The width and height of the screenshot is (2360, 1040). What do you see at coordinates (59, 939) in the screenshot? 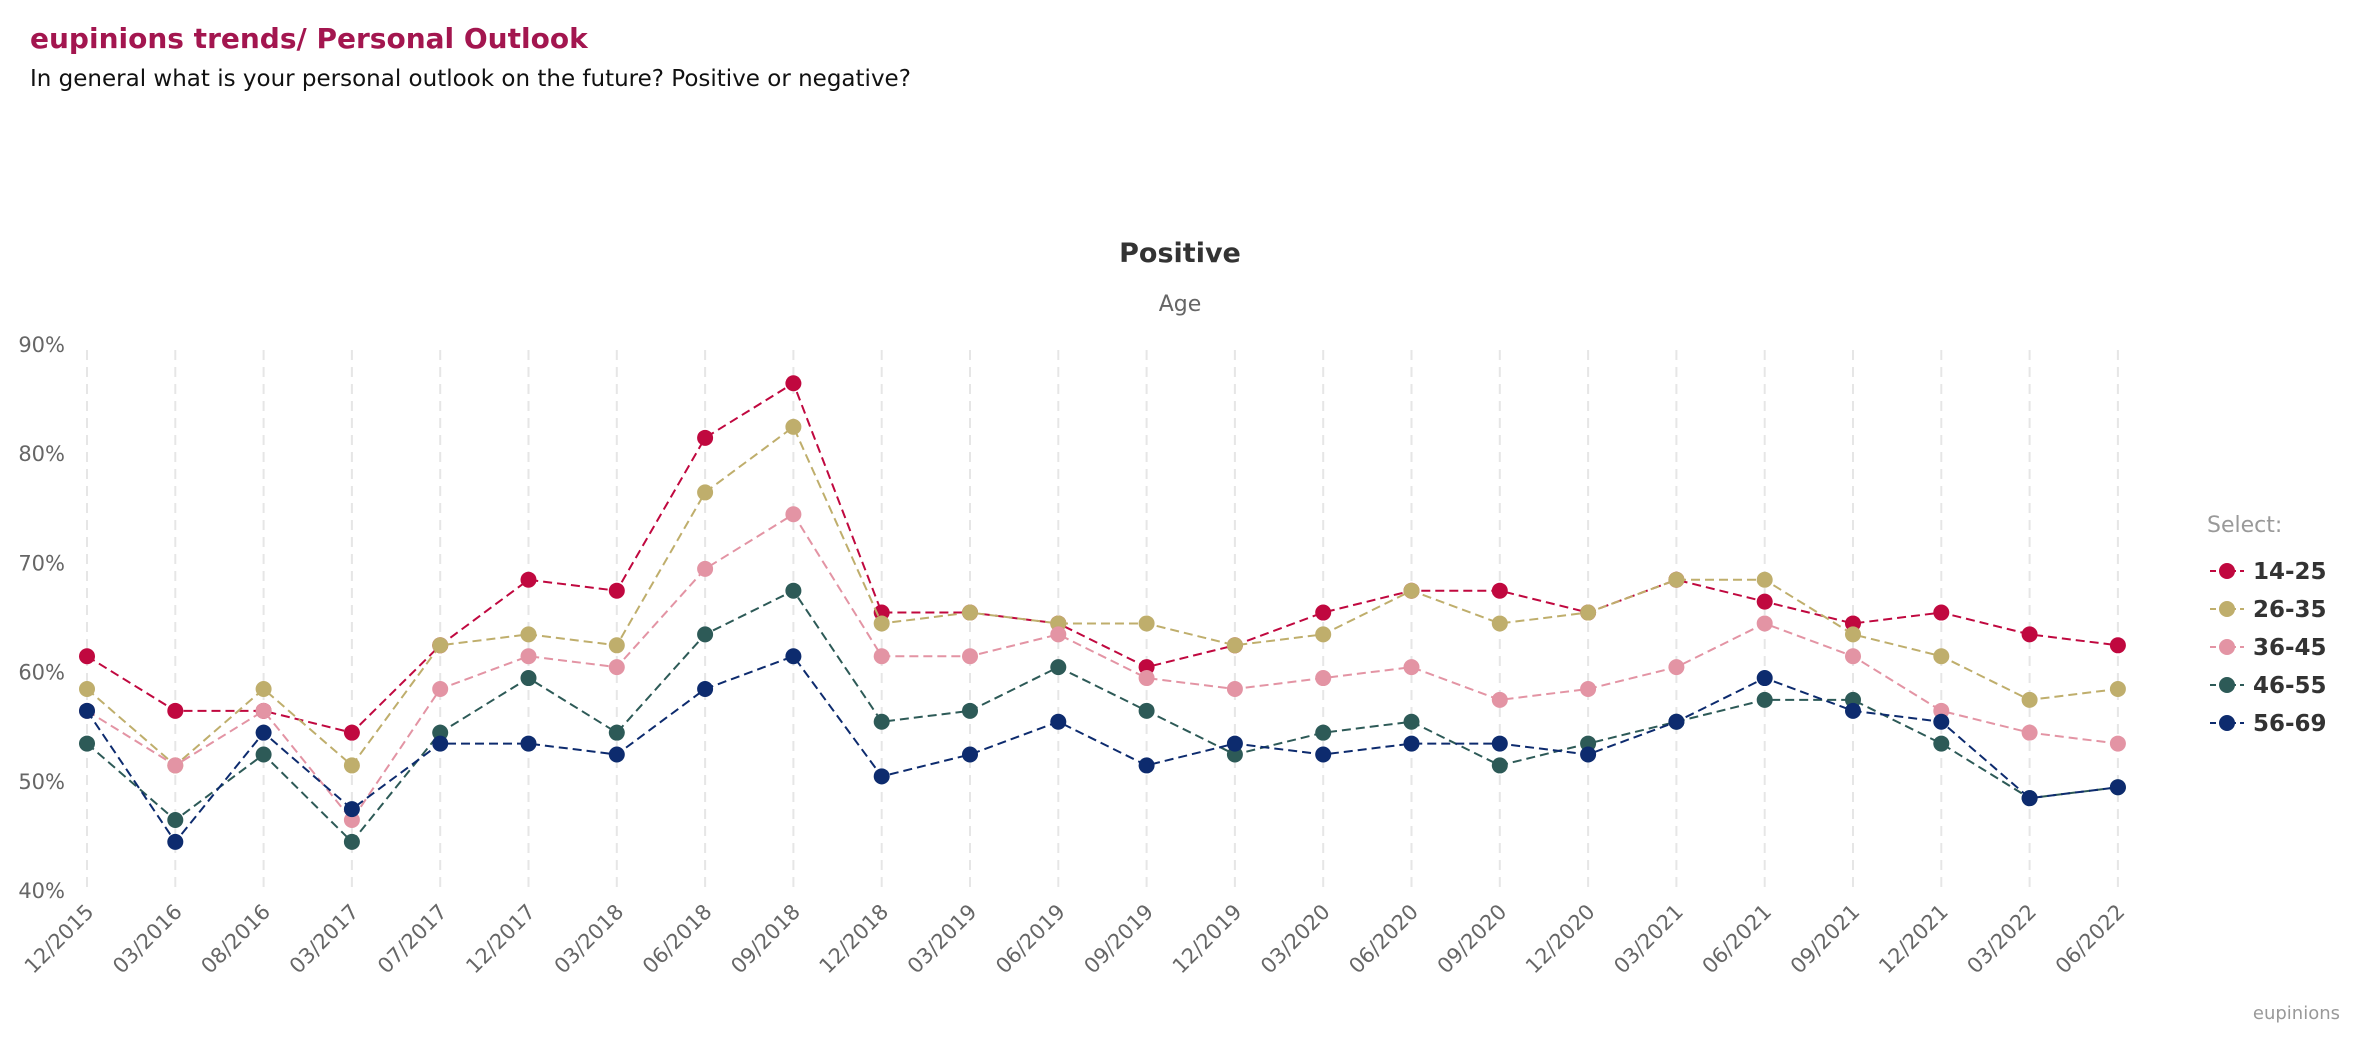
I see `x-tick-label: 12/2015` at bounding box center [59, 939].